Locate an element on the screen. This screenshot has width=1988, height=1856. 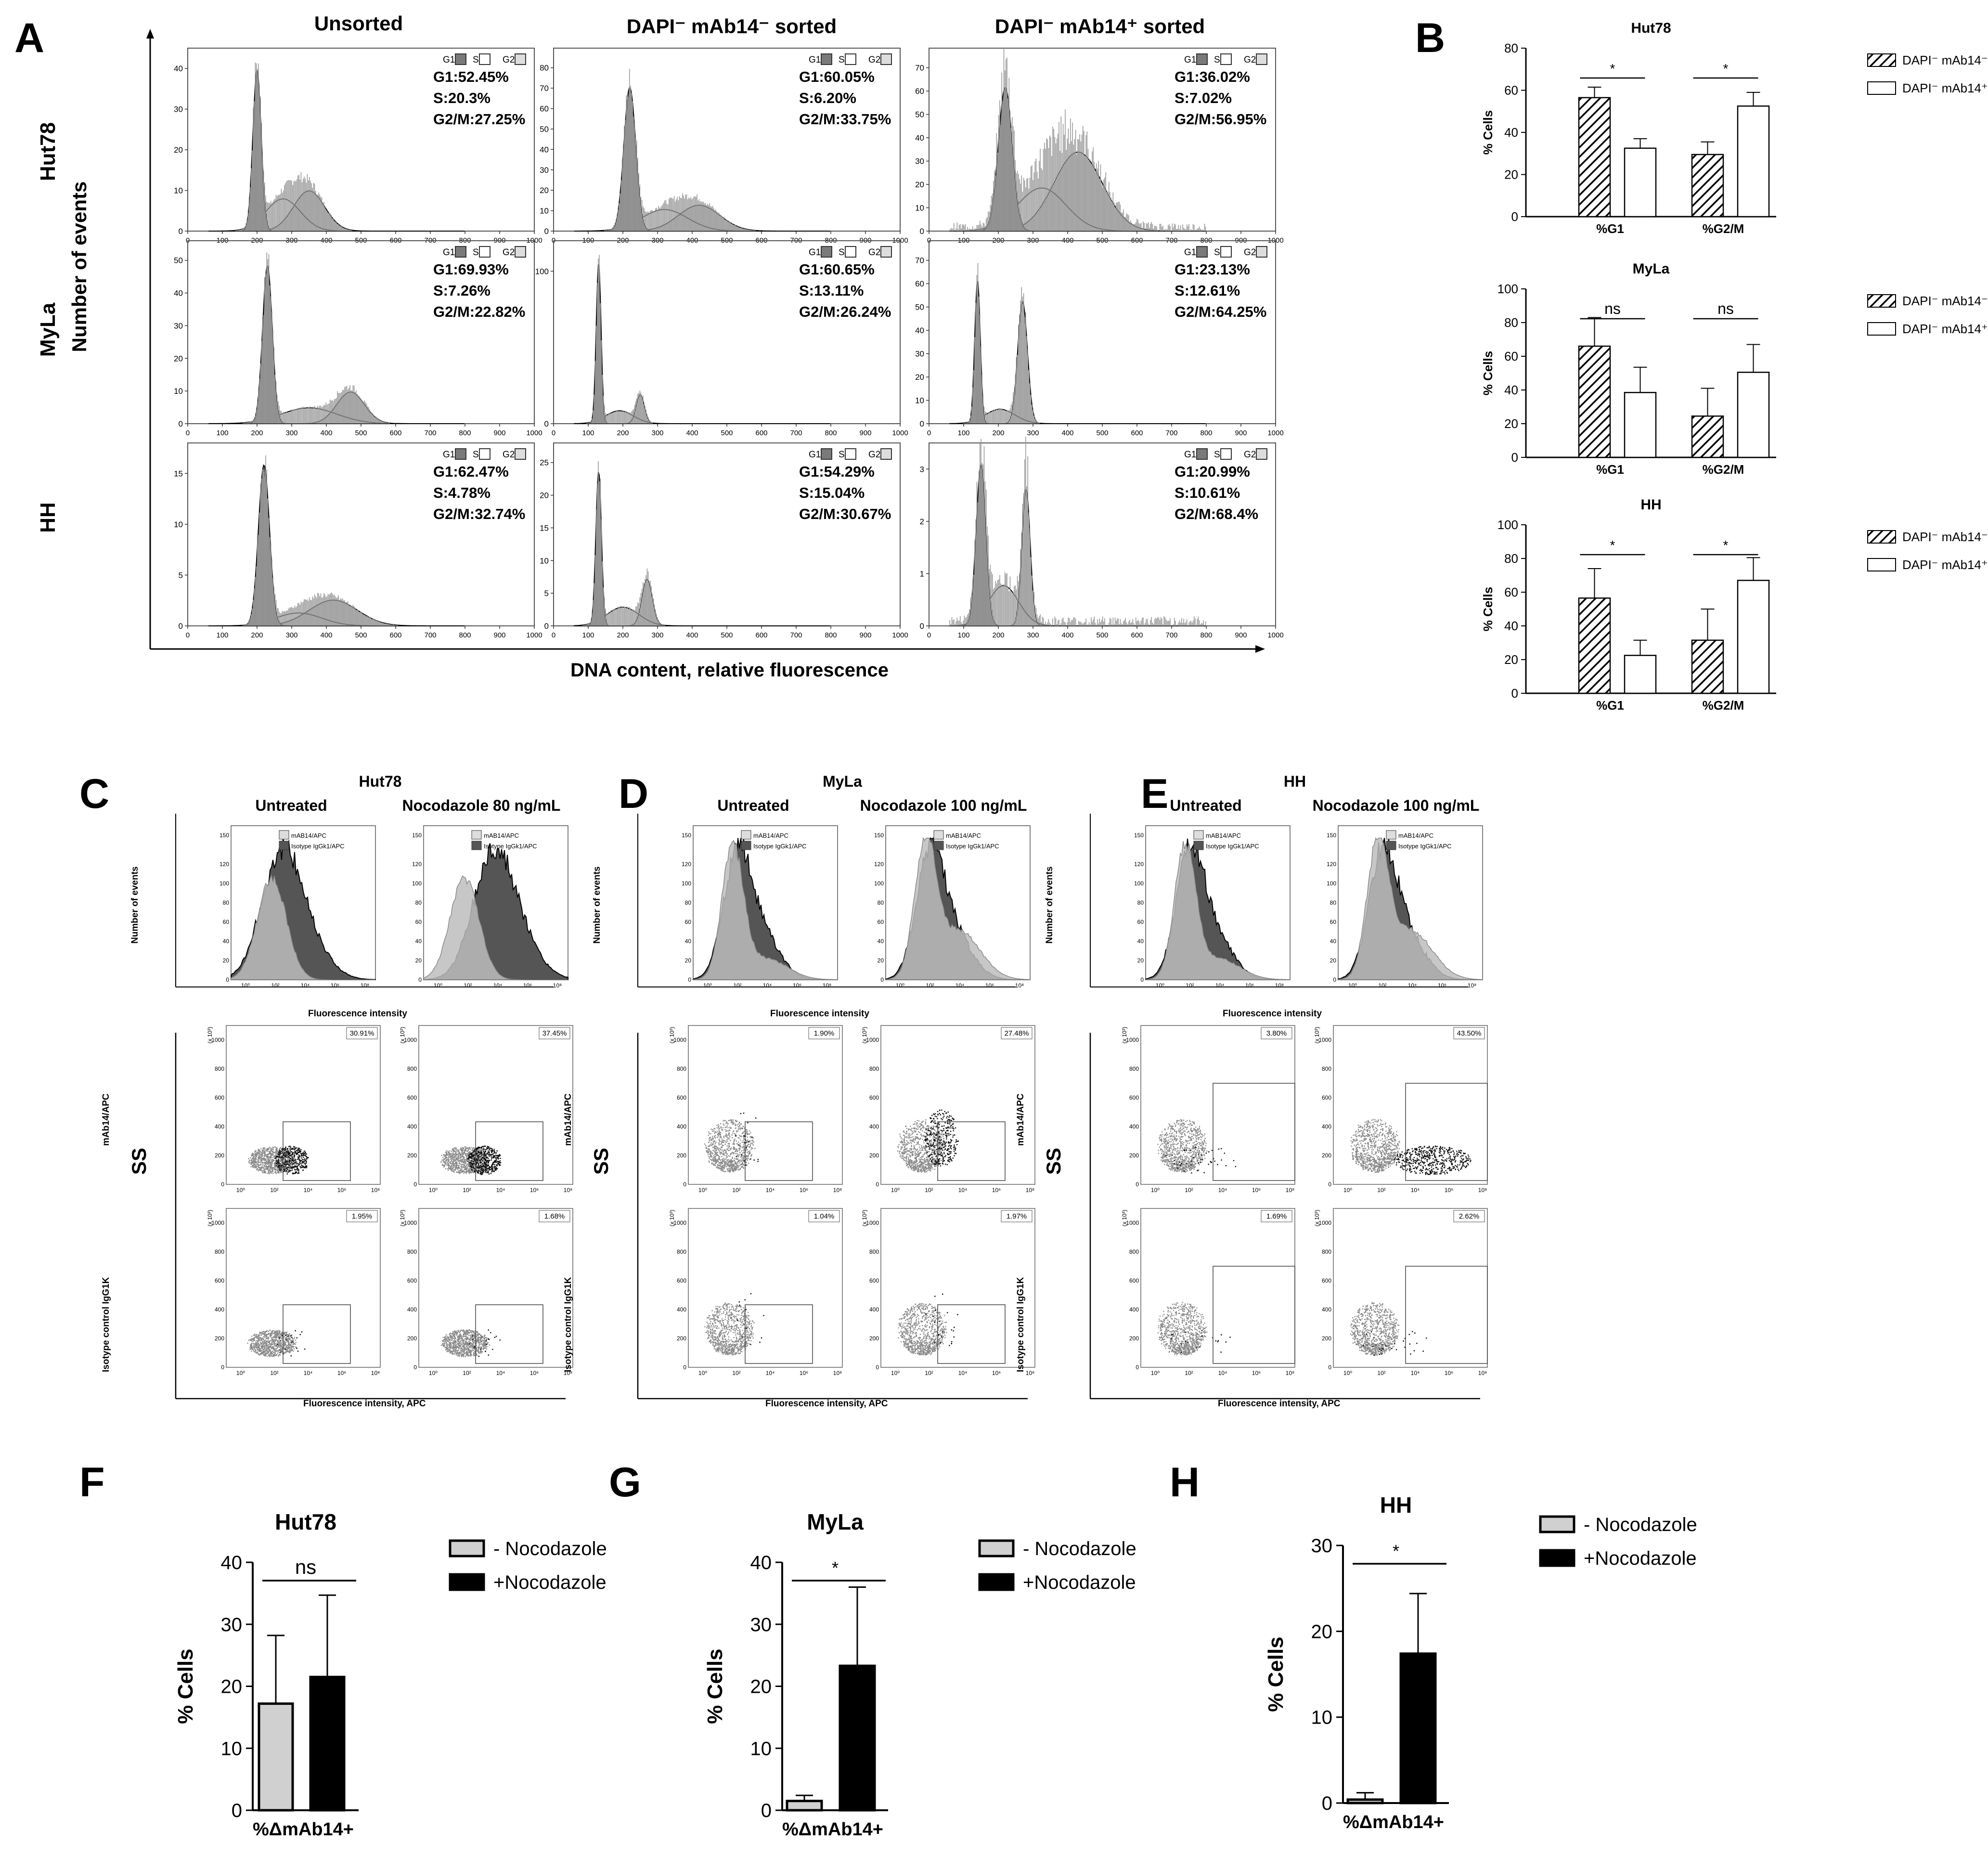
scatter-x-tick: 10⁰ is located at coordinates (1155, 1373).